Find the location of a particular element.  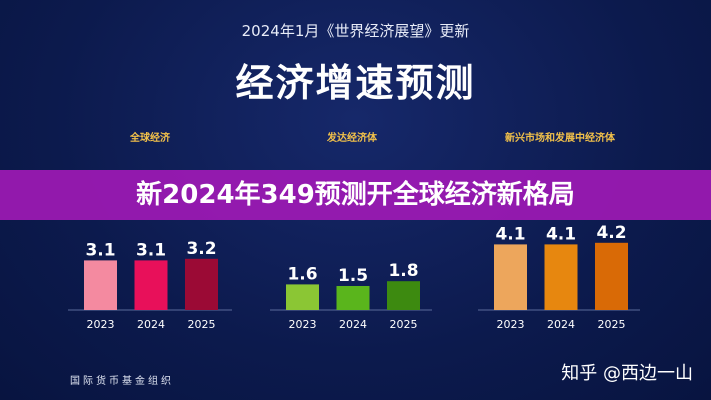

panel-title: 全球经济 is located at coordinates (150, 137).